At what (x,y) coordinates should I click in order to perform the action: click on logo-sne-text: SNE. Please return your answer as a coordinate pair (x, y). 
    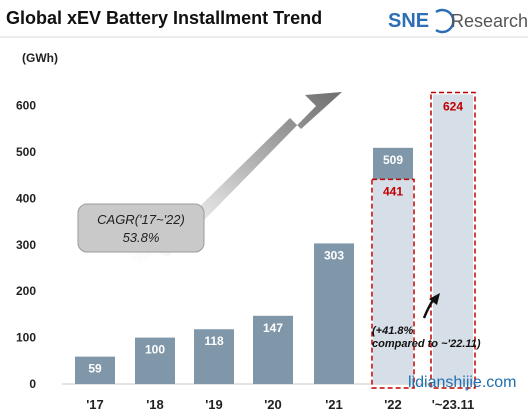
    Looking at the image, I should click on (408, 21).